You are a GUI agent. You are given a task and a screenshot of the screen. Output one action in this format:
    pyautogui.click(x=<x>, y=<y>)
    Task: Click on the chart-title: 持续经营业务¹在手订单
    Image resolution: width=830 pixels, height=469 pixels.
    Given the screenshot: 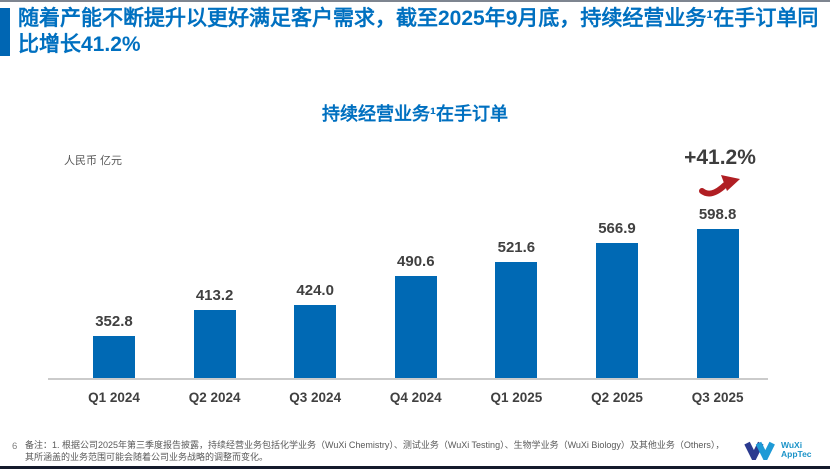 What is the action you would take?
    pyautogui.click(x=415, y=114)
    